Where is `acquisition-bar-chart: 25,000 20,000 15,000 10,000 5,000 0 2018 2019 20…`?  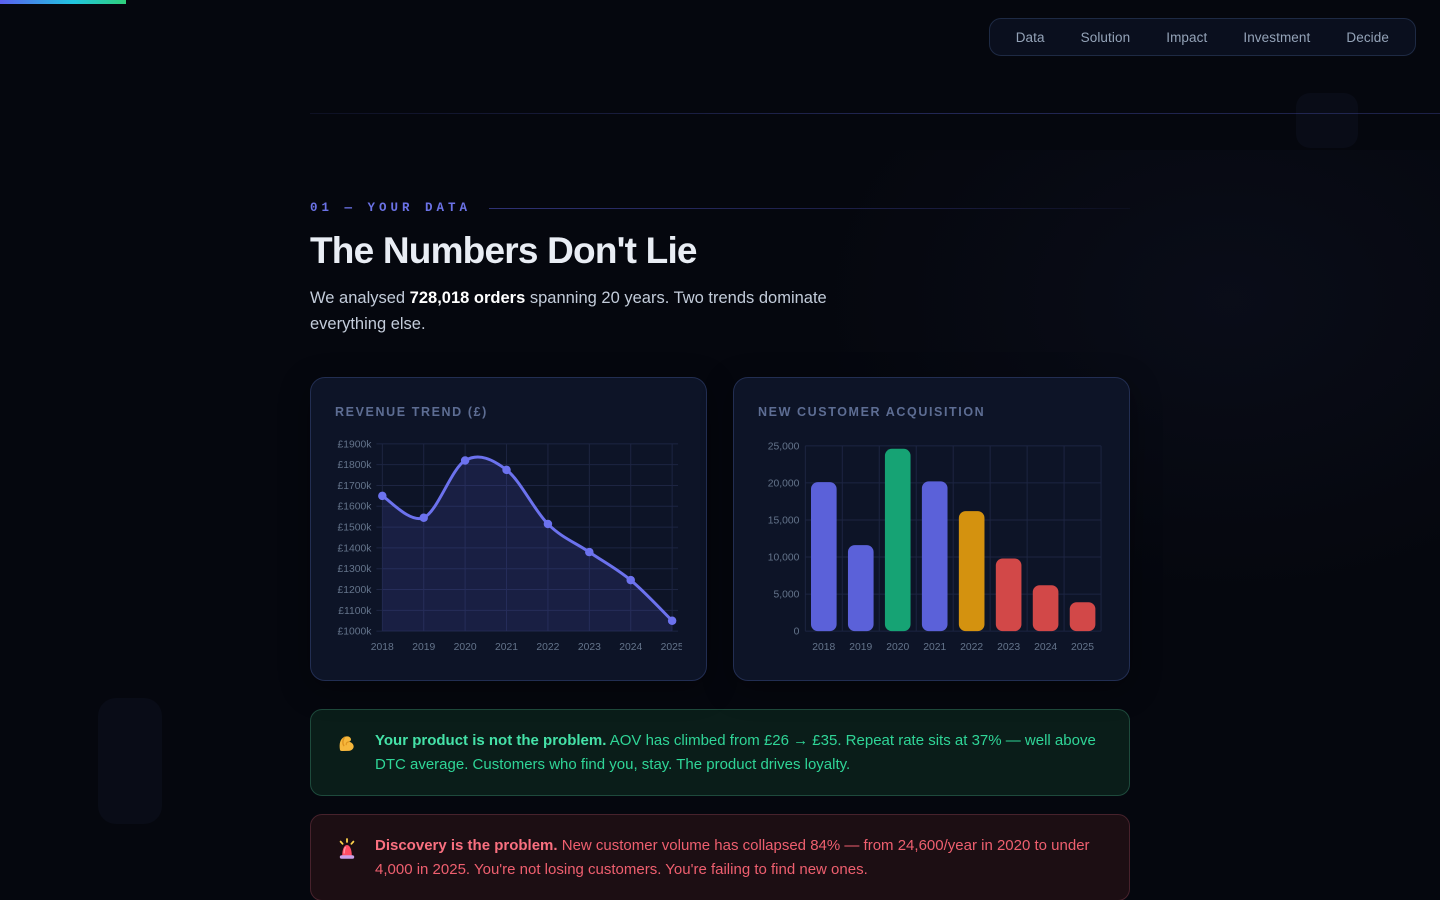
acquisition-bar-chart: 25,000 20,000 15,000 10,000 5,000 0 2018 2019 20… is located at coordinates (931, 545).